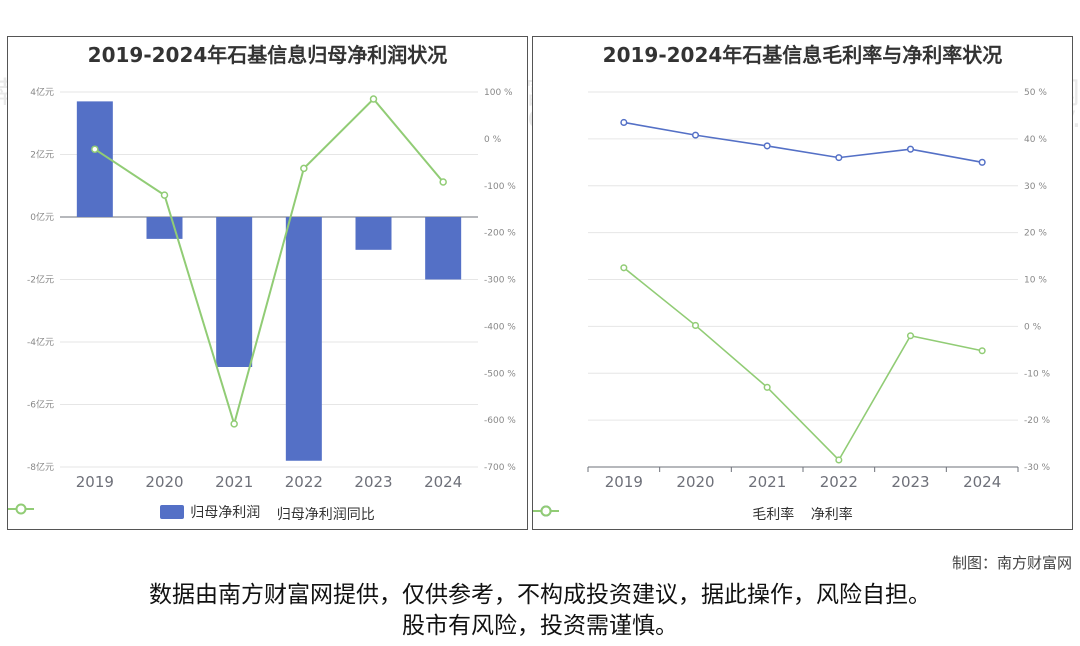 This screenshot has width=1080, height=646. I want to click on chart-legend: 归母净利润 归母净利润同比, so click(267, 513).